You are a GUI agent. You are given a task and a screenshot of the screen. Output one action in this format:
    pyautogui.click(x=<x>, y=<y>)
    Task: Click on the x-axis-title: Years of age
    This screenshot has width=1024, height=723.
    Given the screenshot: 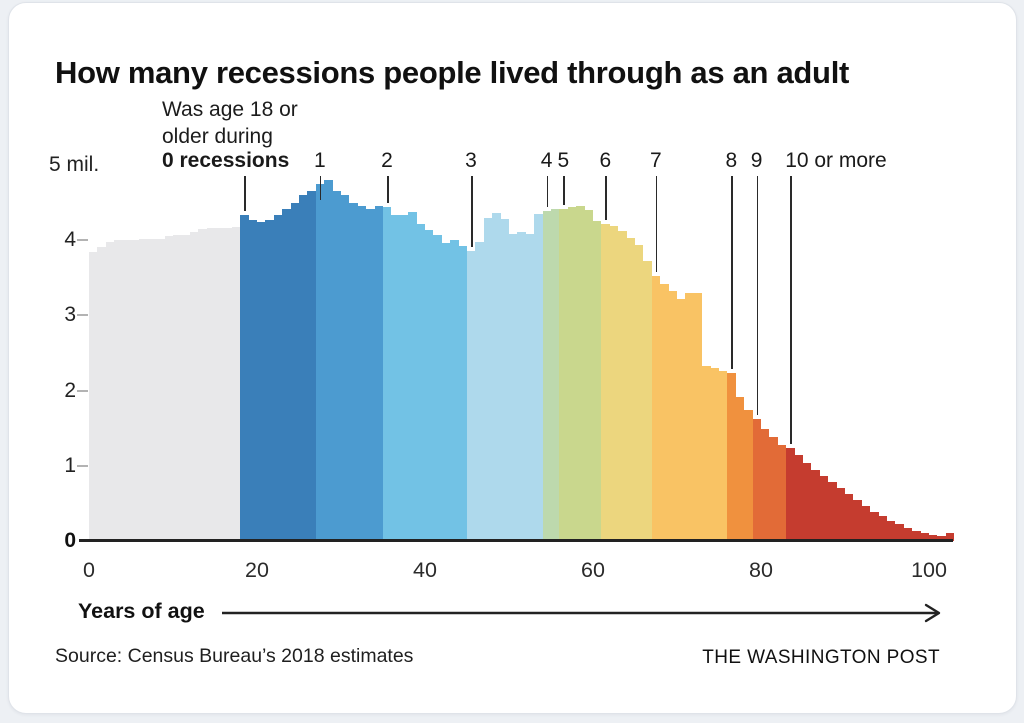 What is the action you would take?
    pyautogui.click(x=141, y=611)
    